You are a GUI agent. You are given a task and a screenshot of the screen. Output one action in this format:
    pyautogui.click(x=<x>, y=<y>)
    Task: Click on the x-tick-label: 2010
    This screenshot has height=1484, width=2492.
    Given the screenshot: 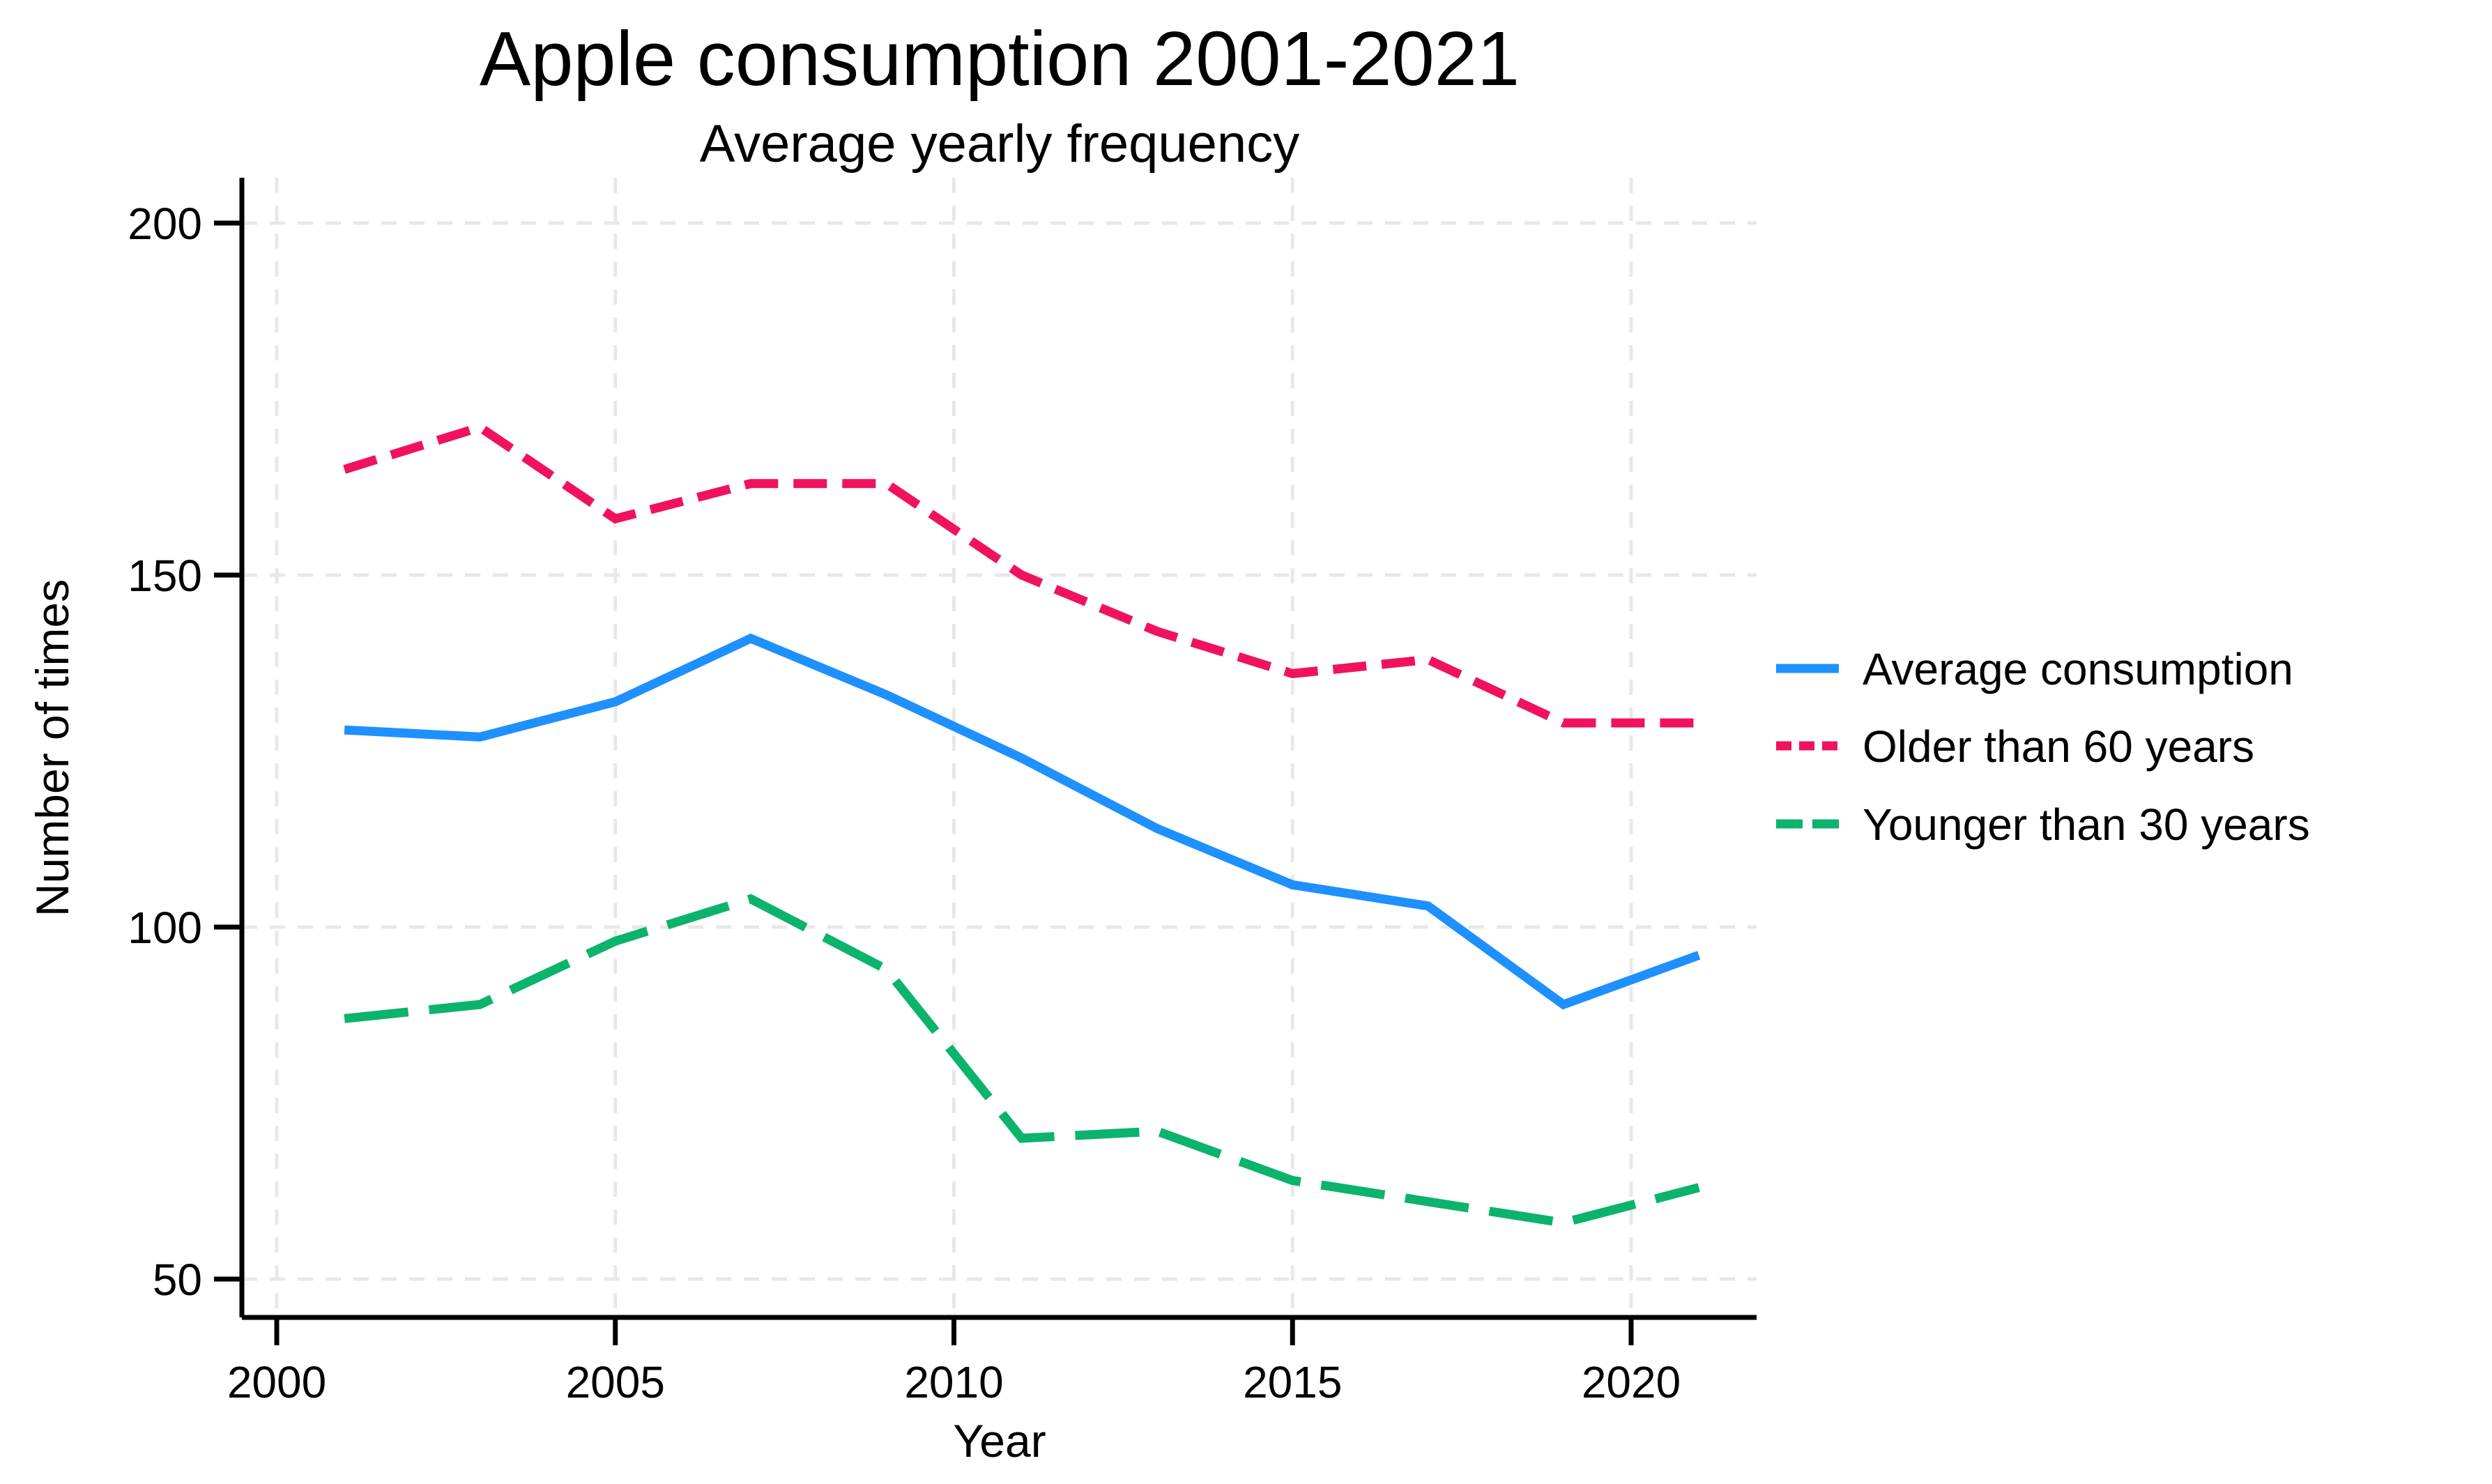 What is the action you would take?
    pyautogui.click(x=954, y=1382)
    